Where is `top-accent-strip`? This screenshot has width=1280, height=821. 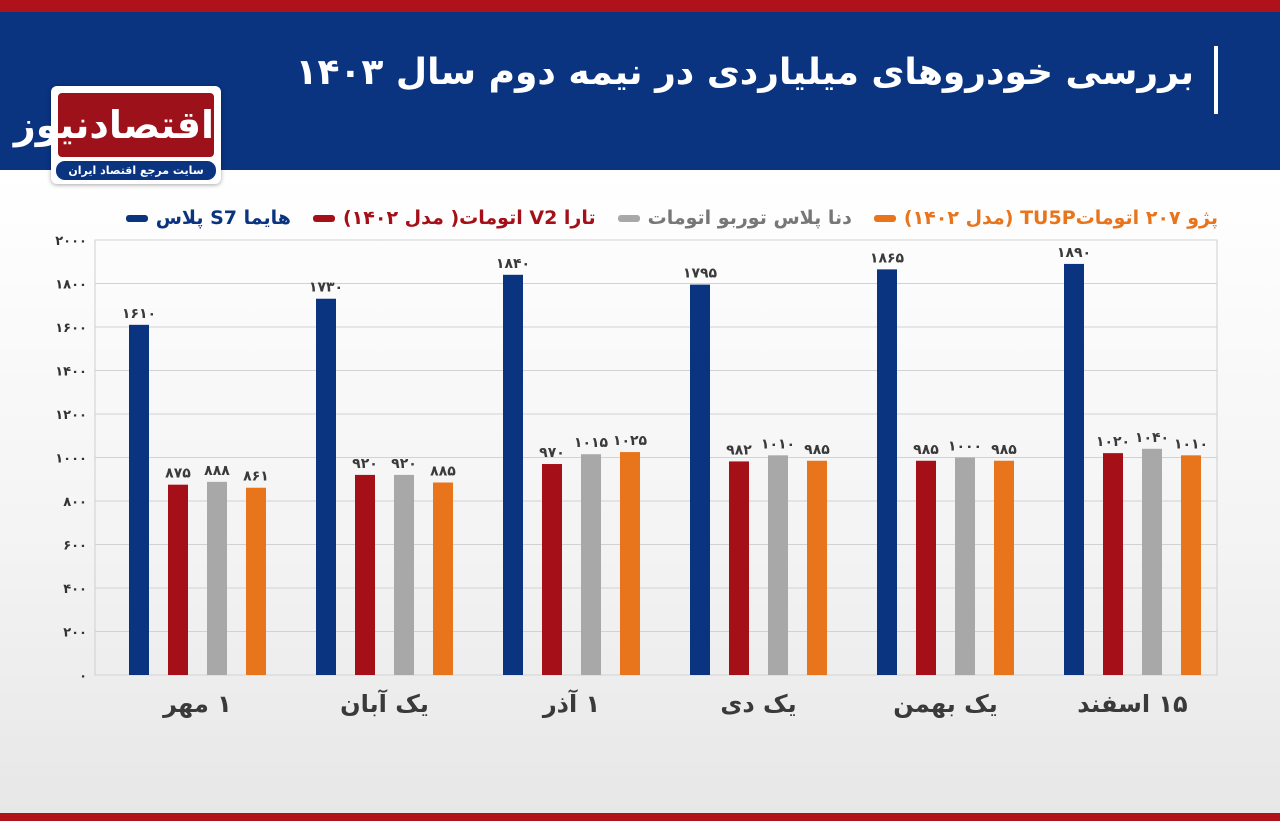
top-accent-strip is located at coordinates (640, 6).